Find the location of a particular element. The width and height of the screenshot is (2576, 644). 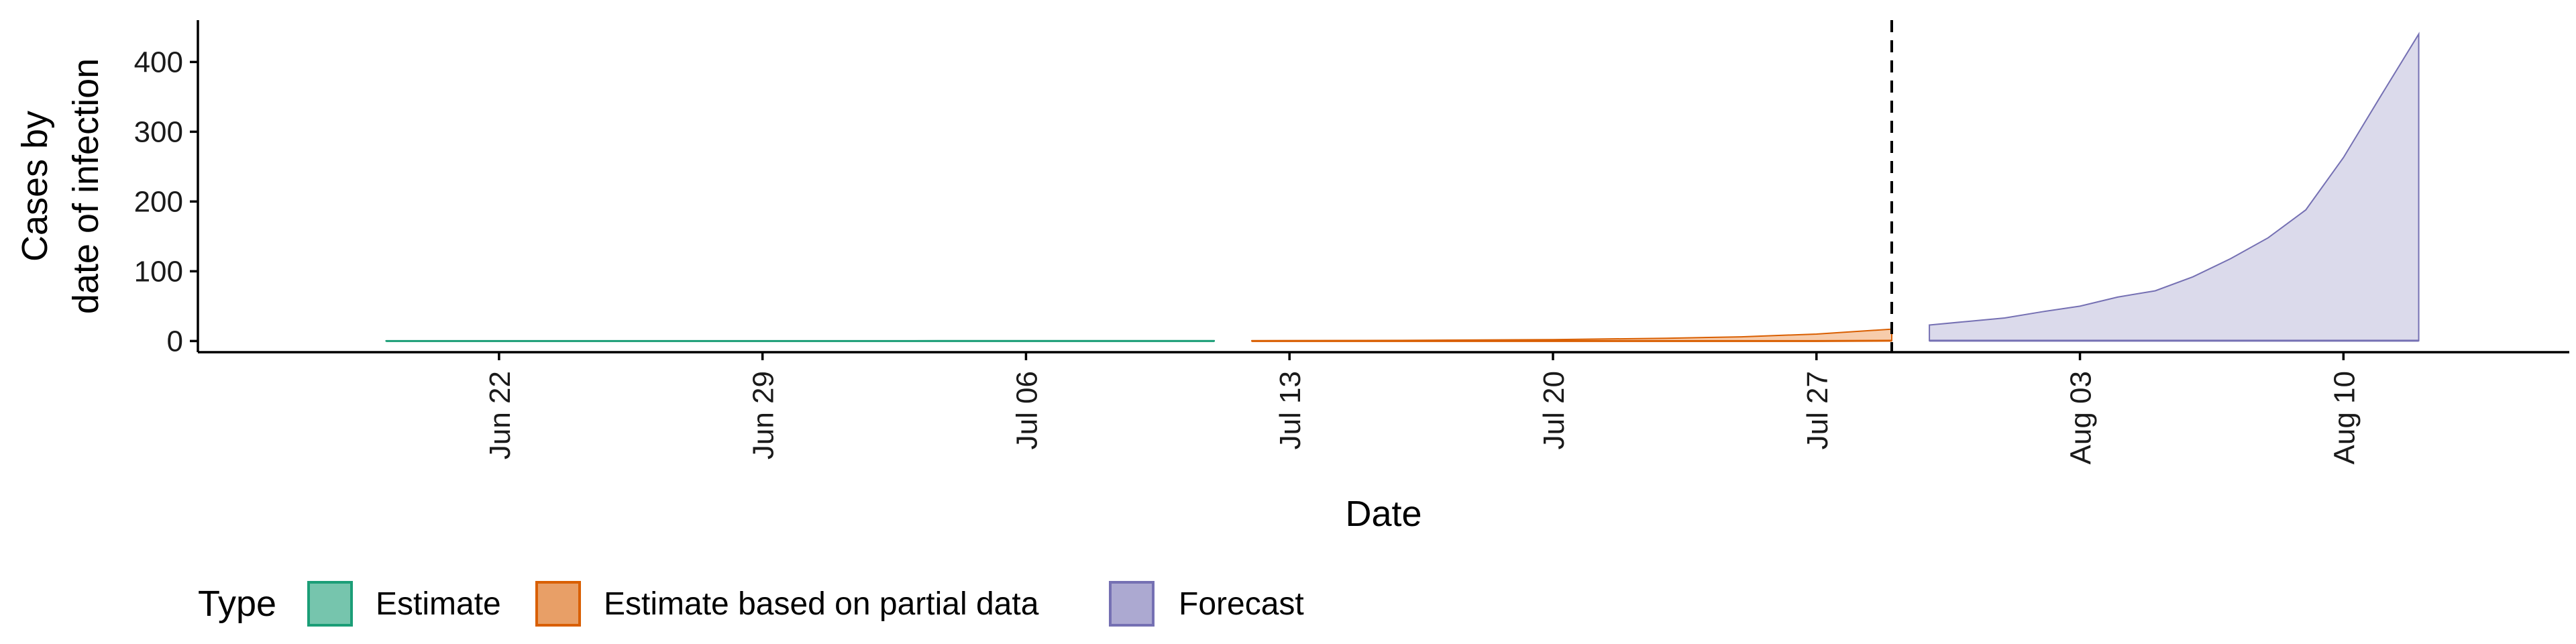

x-tick-label-aug-03: Aug 03 is located at coordinates (2081, 417).